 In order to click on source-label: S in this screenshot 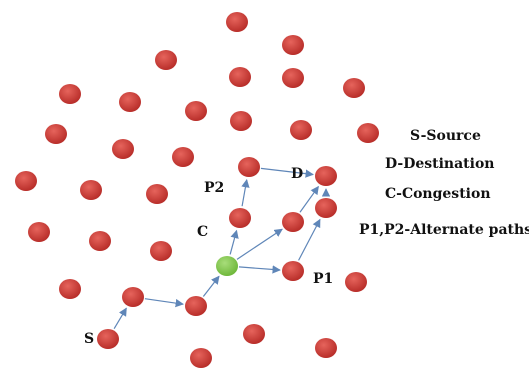, I will do `click(89, 339)`.